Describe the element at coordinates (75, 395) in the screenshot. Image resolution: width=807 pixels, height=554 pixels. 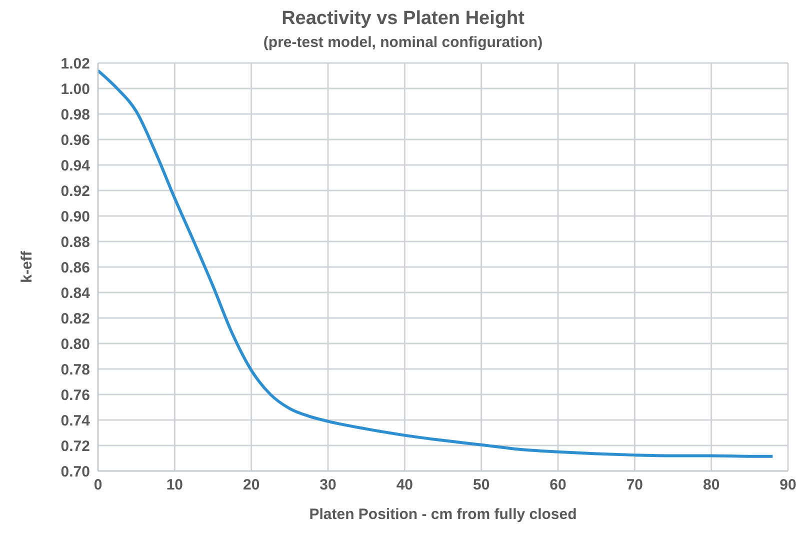
I see `y-tick-label: 0.76` at that location.